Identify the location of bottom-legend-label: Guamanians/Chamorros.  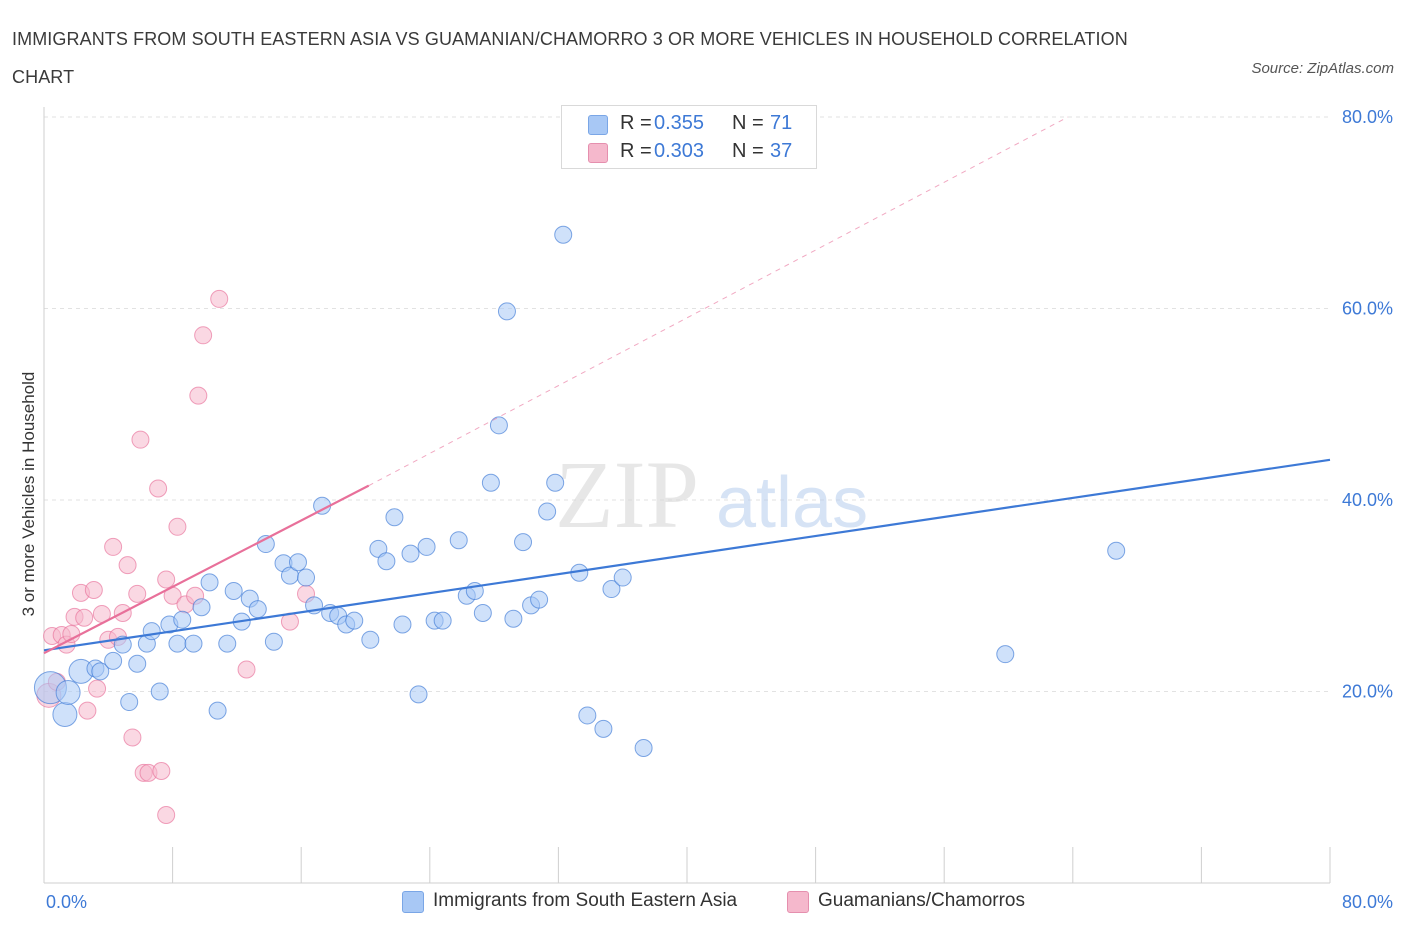
(921, 900).